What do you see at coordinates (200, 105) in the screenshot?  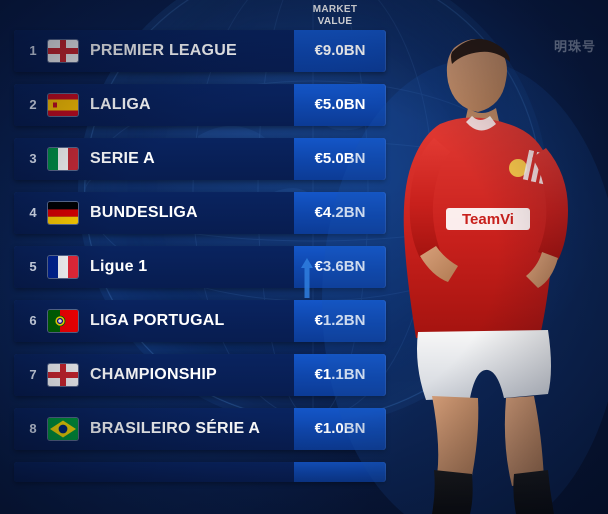 I see `table-row: 2 LALIGA €5.0BN` at bounding box center [200, 105].